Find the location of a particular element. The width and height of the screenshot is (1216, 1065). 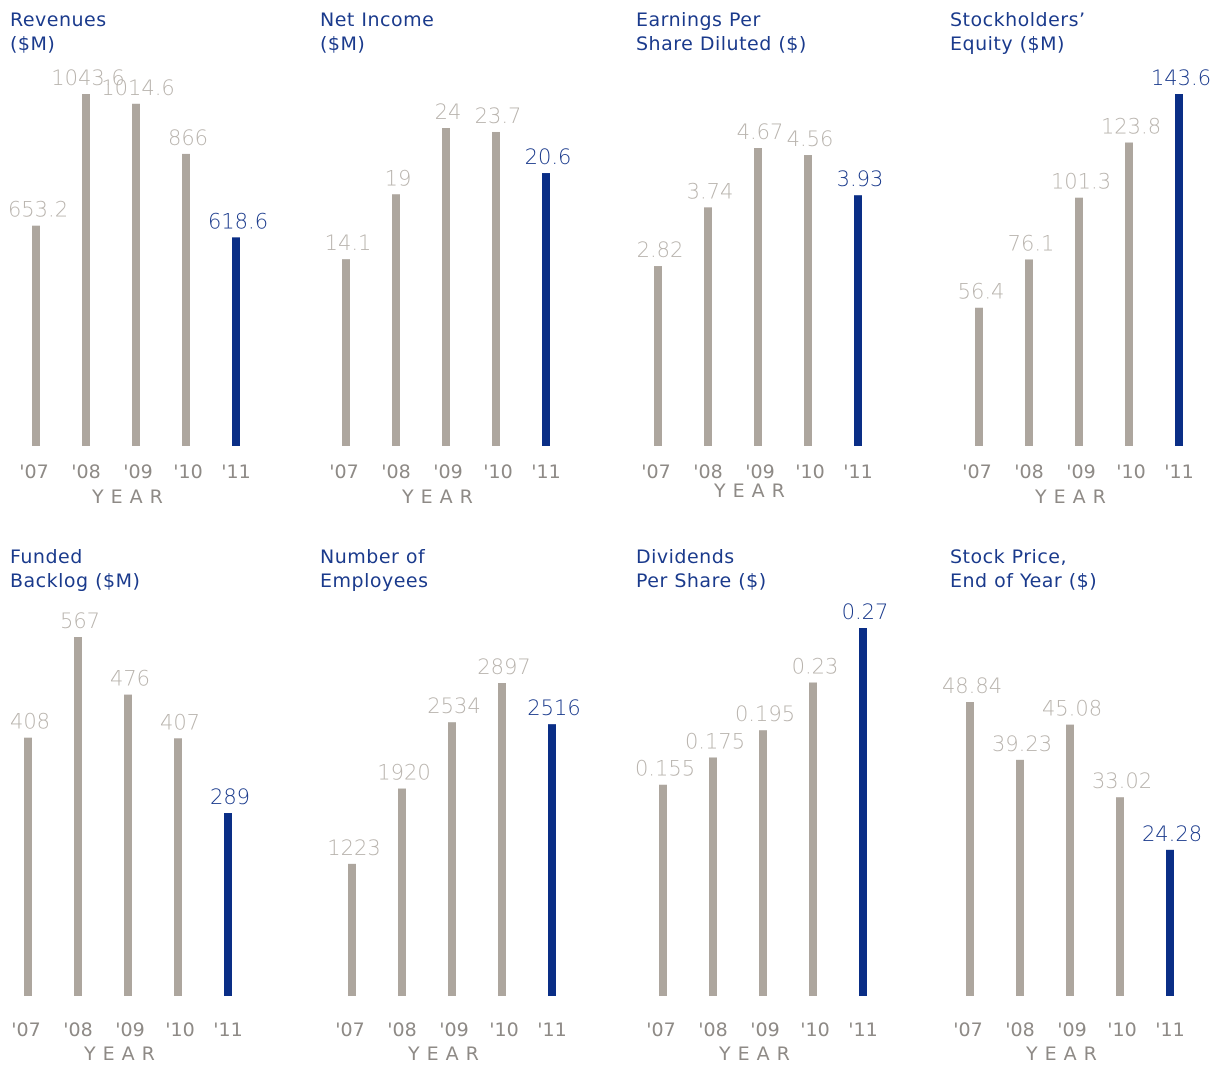

chart-title: Net Income is located at coordinates (377, 20).